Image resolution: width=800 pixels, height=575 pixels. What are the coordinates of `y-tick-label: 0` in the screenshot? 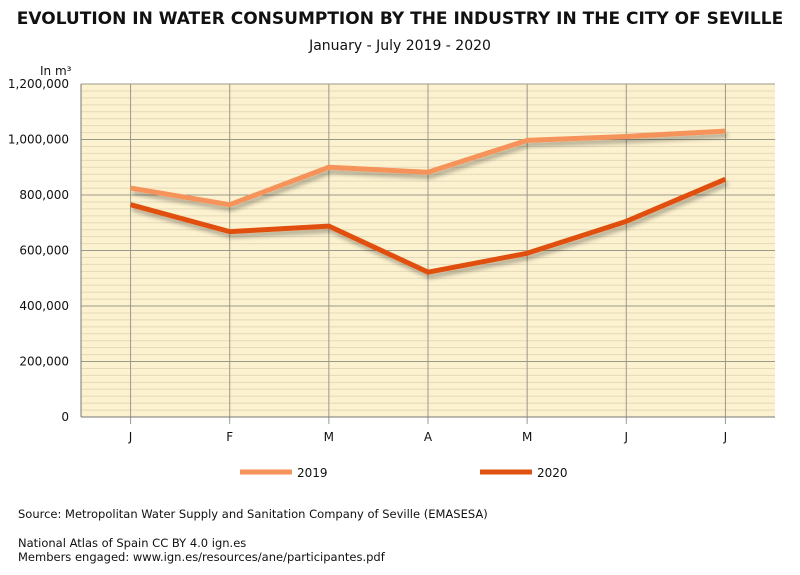 It's located at (65, 417).